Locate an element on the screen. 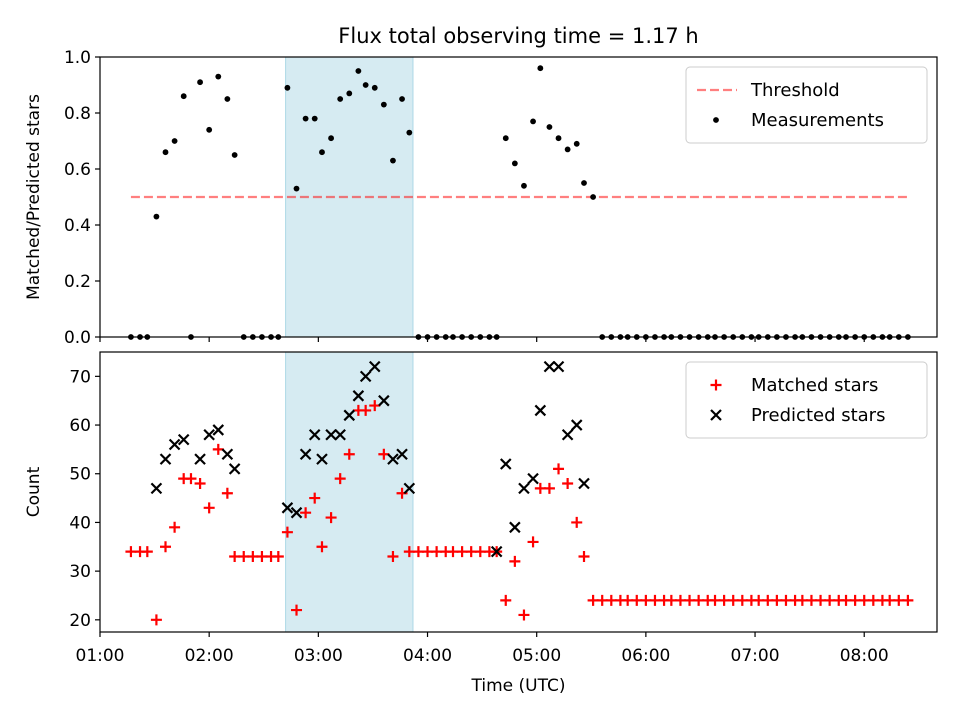 Image resolution: width=960 pixels, height=720 pixels. x-tick-label: 07:00 is located at coordinates (755, 656).